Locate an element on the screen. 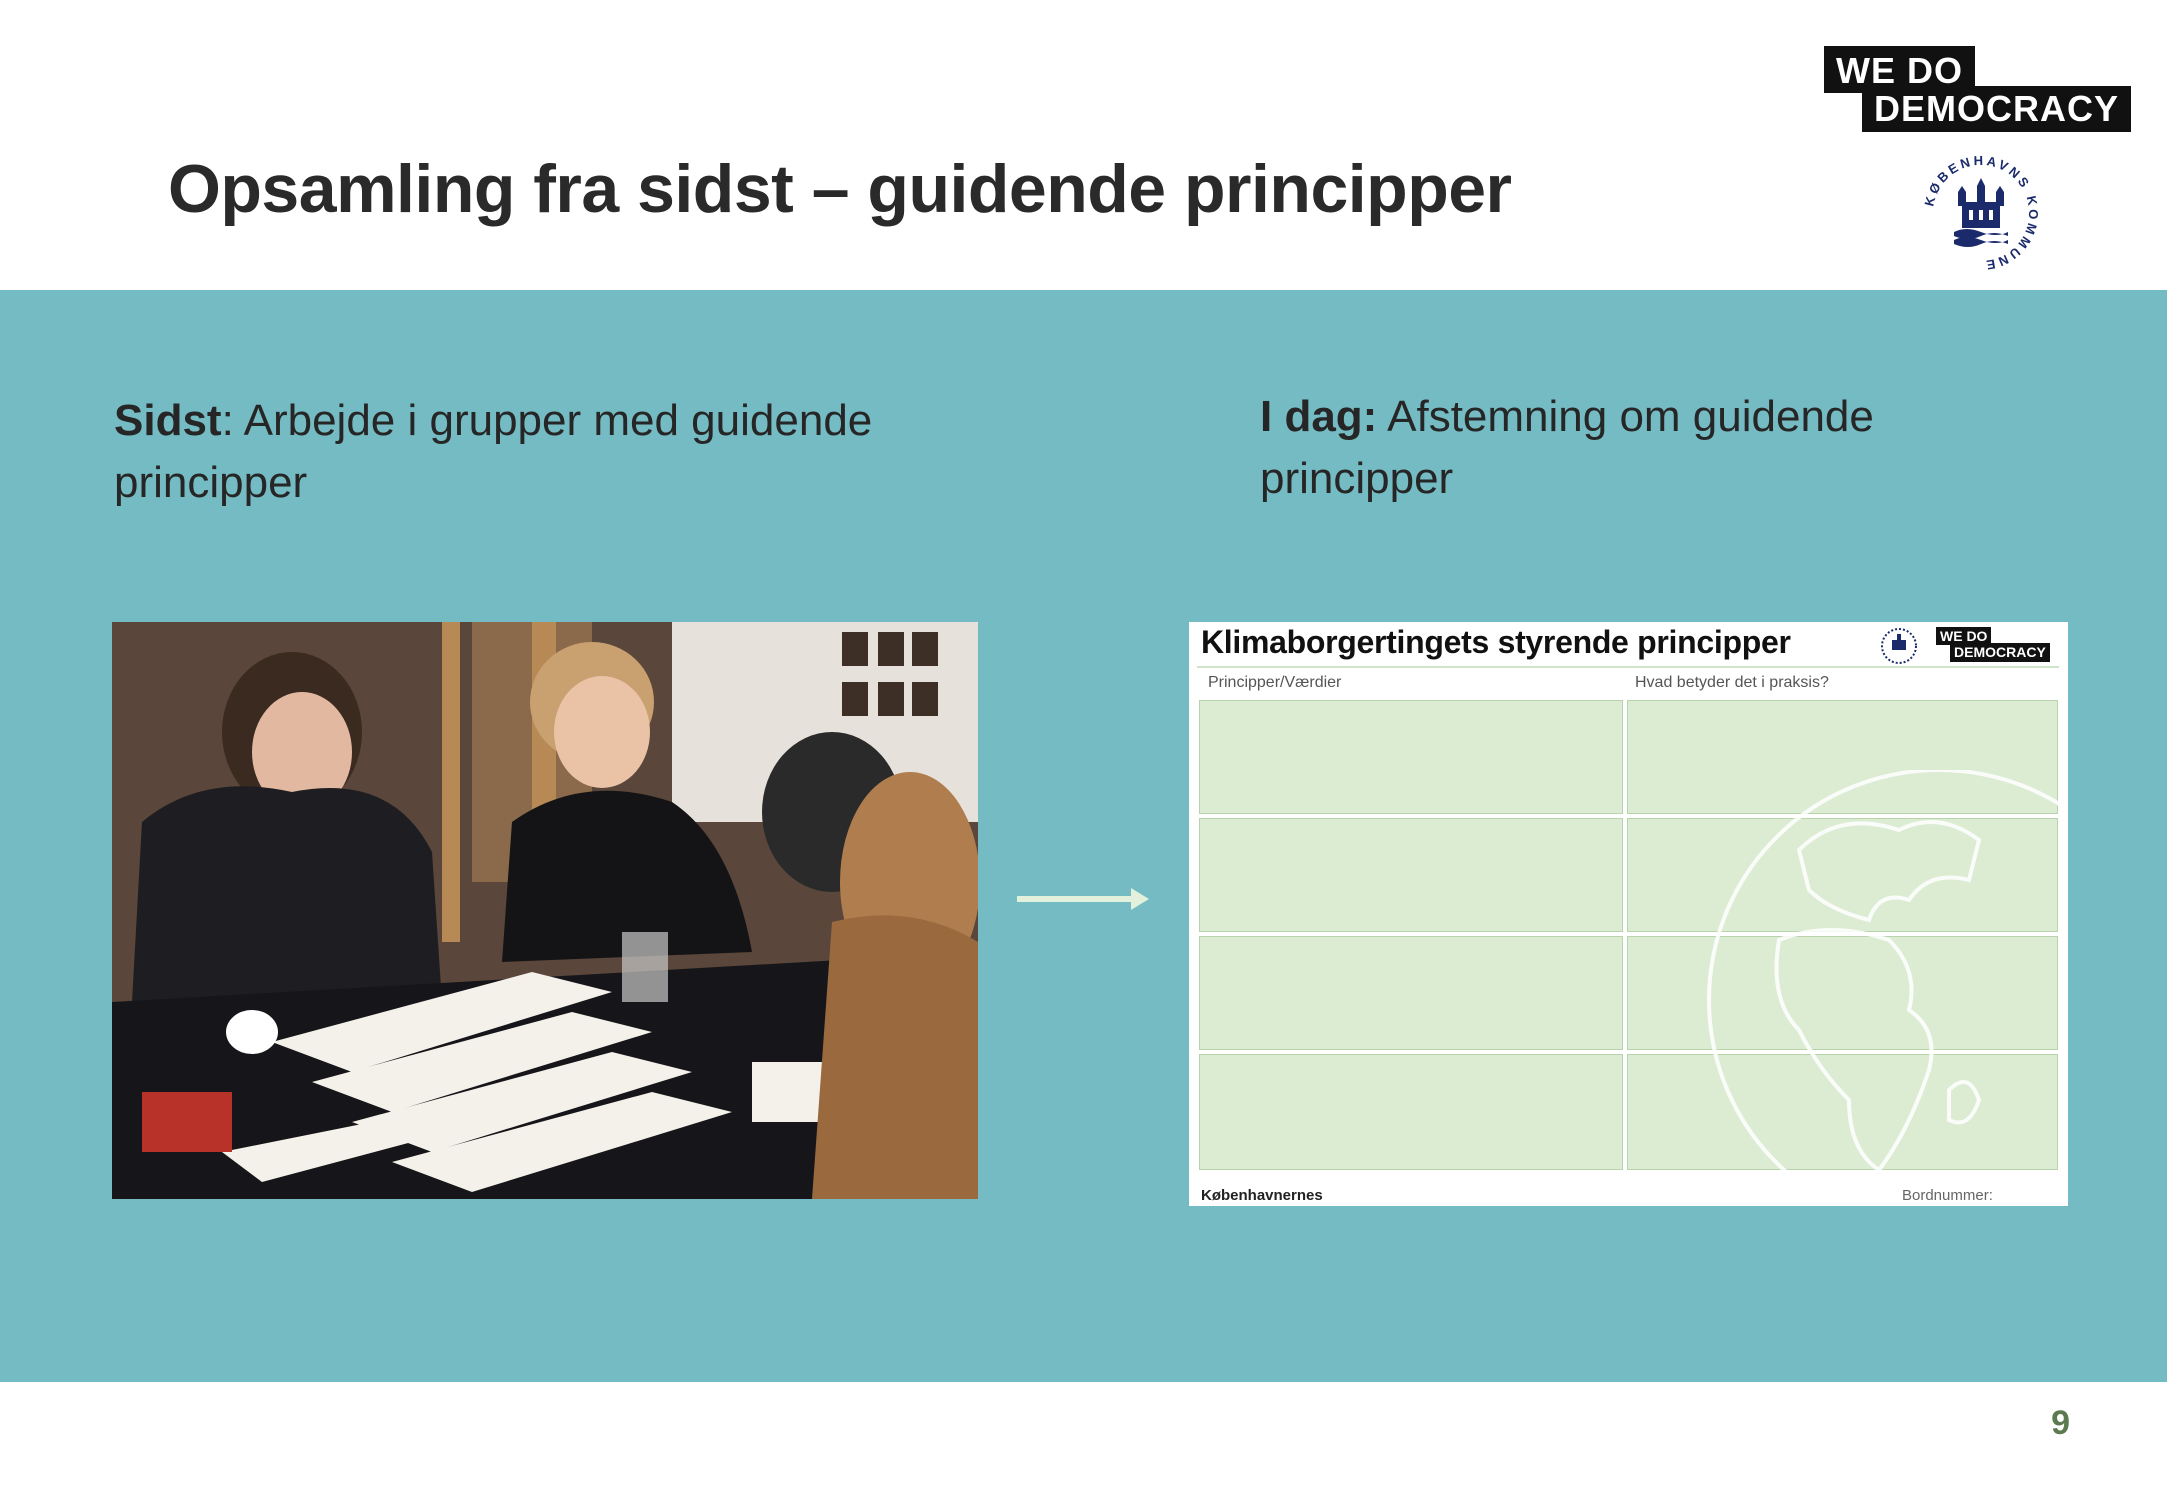 This screenshot has height=1500, width=2167. today-text: I dag: Afstemning om guidende principper is located at coordinates (1640, 448).